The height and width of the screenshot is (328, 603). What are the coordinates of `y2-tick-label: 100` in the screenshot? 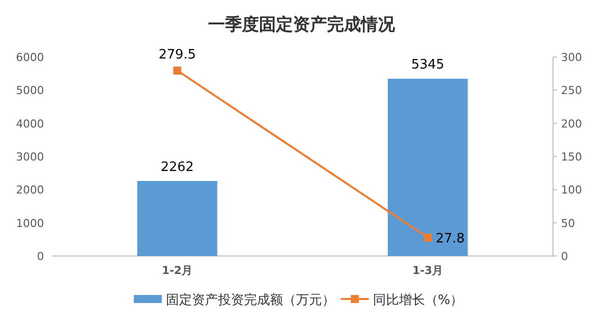 It's located at (571, 190).